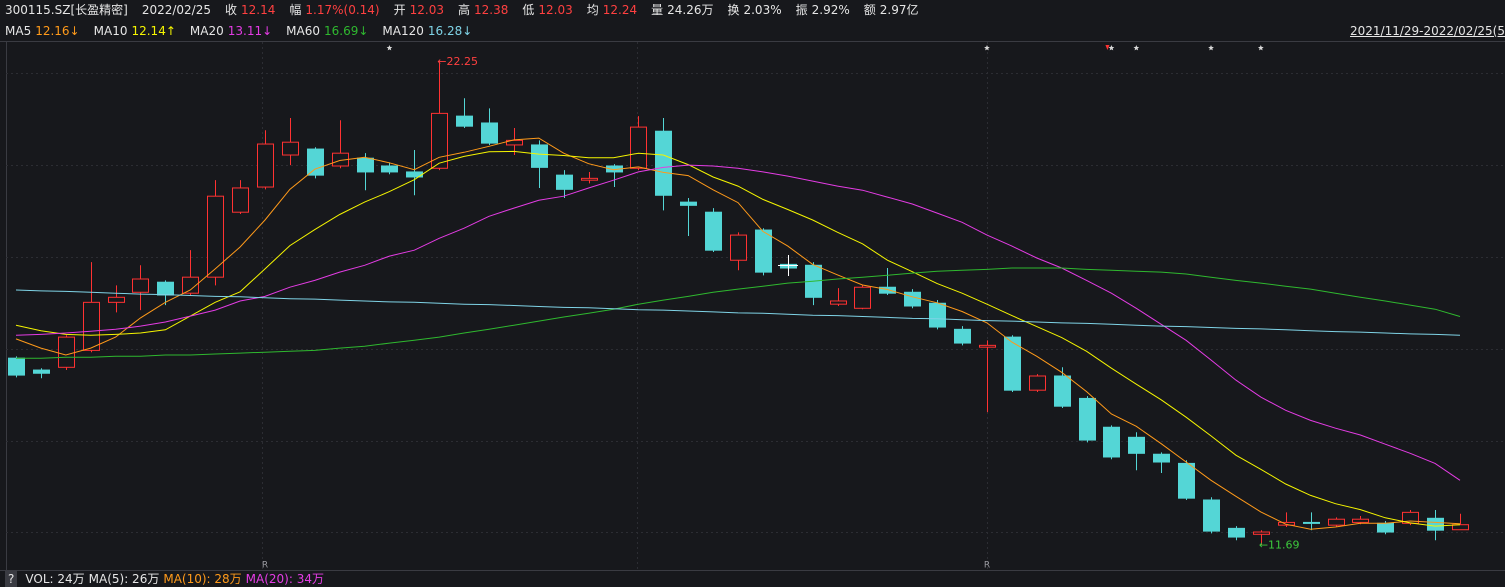 This screenshot has height=587, width=1505. I want to click on field-label: 换, so click(733, 10).